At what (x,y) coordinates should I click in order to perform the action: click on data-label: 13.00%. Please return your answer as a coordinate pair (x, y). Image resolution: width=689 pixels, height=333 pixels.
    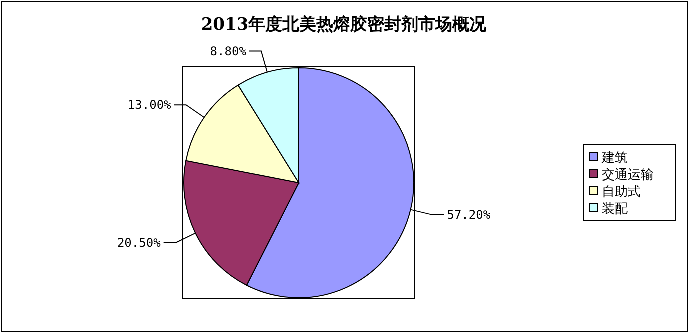
    Looking at the image, I should click on (150, 105).